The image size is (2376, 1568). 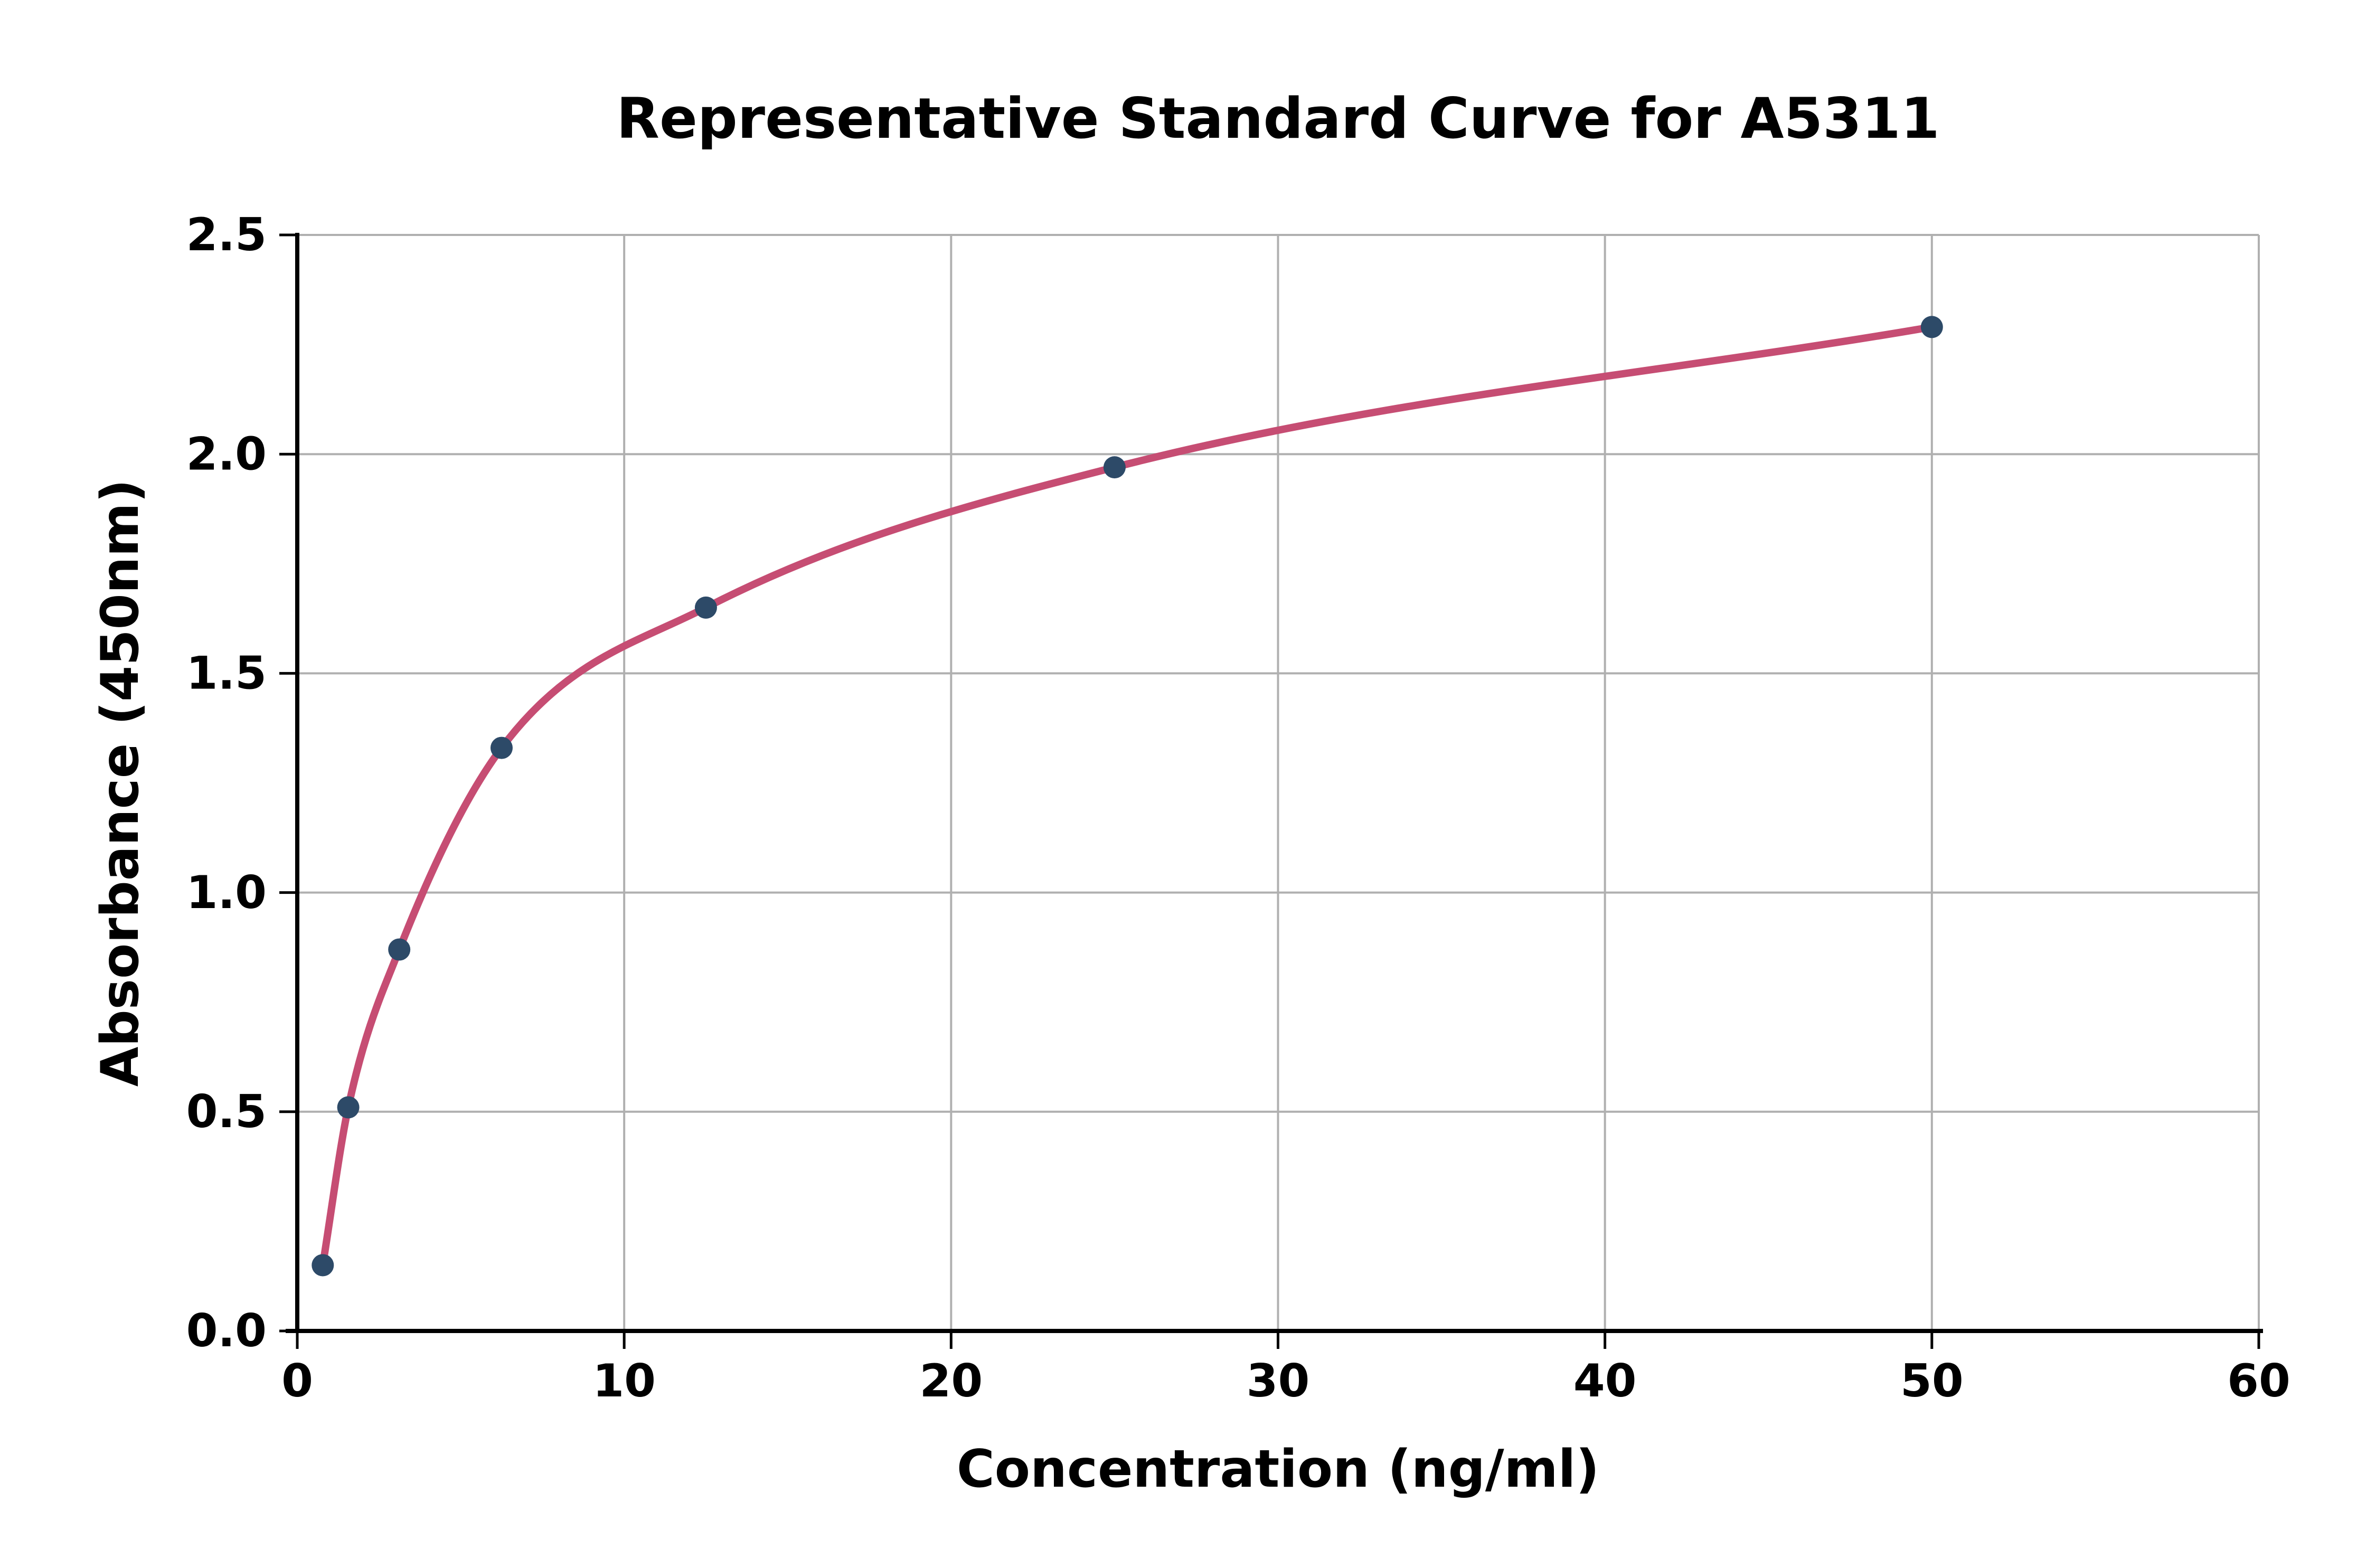 What do you see at coordinates (227, 235) in the screenshot?
I see `y-tick-label: 2.5` at bounding box center [227, 235].